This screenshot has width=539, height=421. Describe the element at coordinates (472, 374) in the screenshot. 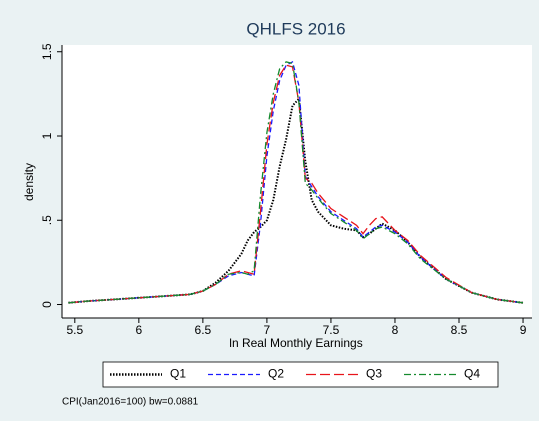

I see `legend-label: Q4` at that location.